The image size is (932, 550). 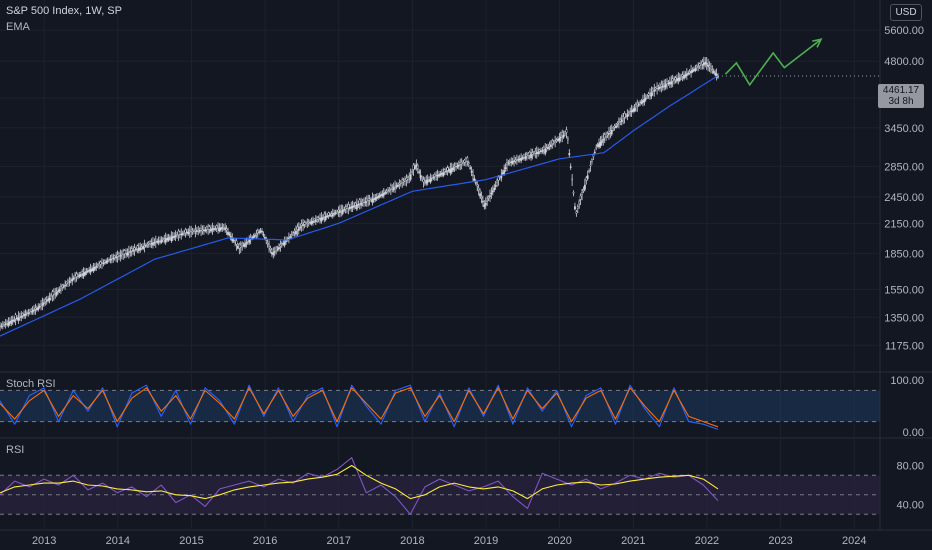 What do you see at coordinates (31, 384) in the screenshot?
I see `stoch-rsi-label: Stoch RSI` at bounding box center [31, 384].